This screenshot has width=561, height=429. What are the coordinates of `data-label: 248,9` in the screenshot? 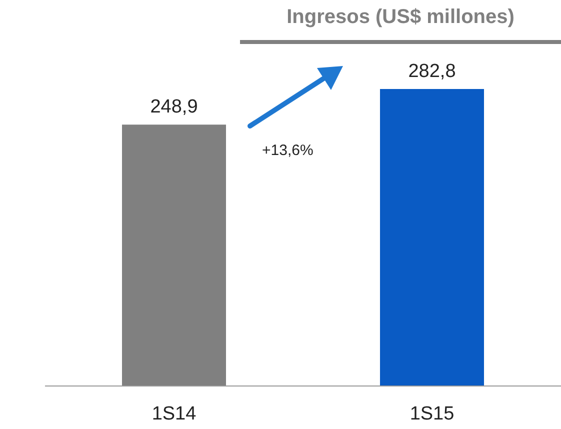 It's located at (174, 107).